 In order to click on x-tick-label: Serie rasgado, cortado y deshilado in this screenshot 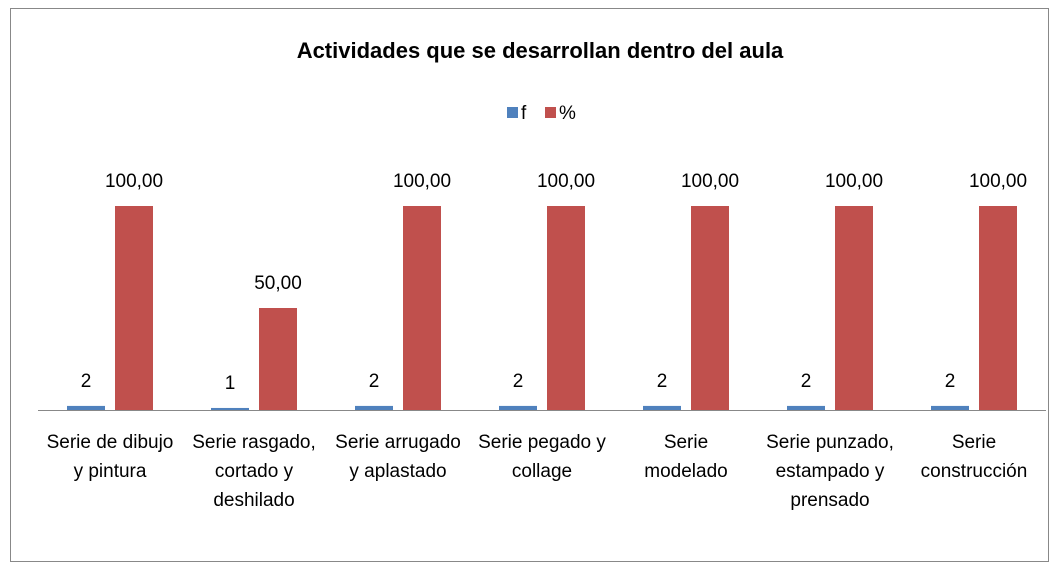, I will do `click(254, 471)`.